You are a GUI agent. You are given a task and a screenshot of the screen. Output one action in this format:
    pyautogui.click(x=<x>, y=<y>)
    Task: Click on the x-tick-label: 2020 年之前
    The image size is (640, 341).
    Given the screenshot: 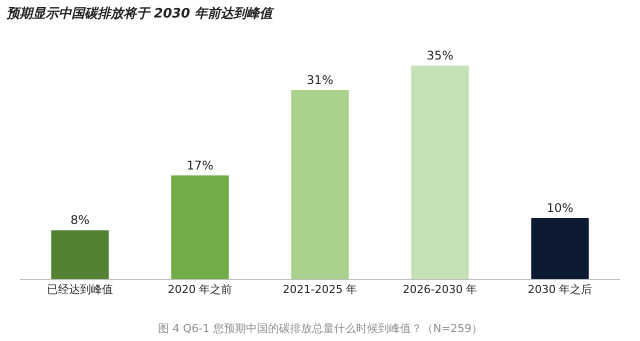 What is the action you would take?
    pyautogui.click(x=200, y=289)
    